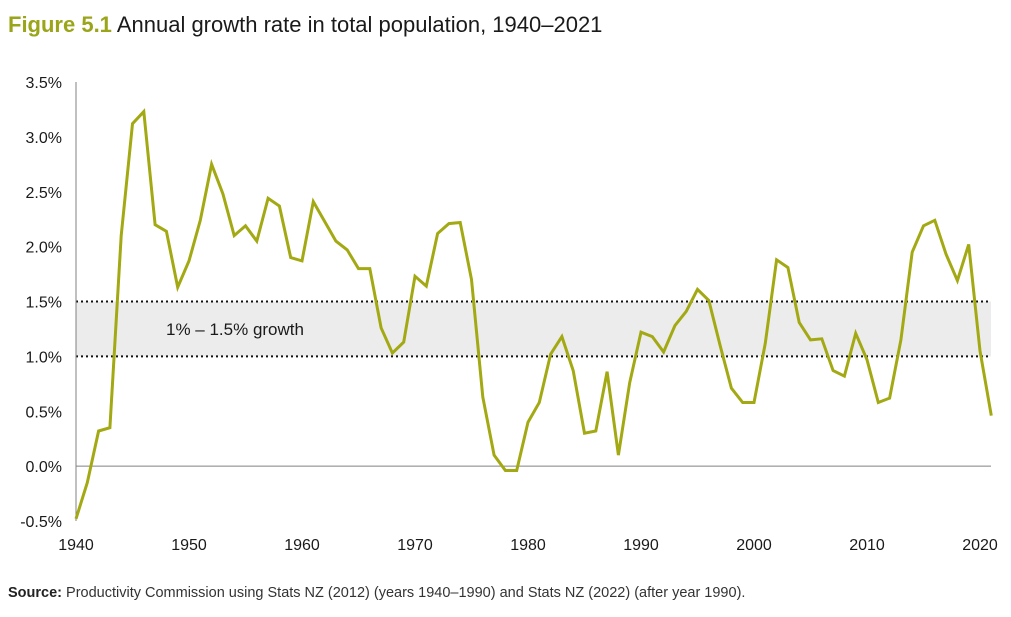 The width and height of the screenshot is (1011, 617). I want to click on y-tick-label: 2.0%, so click(44, 248).